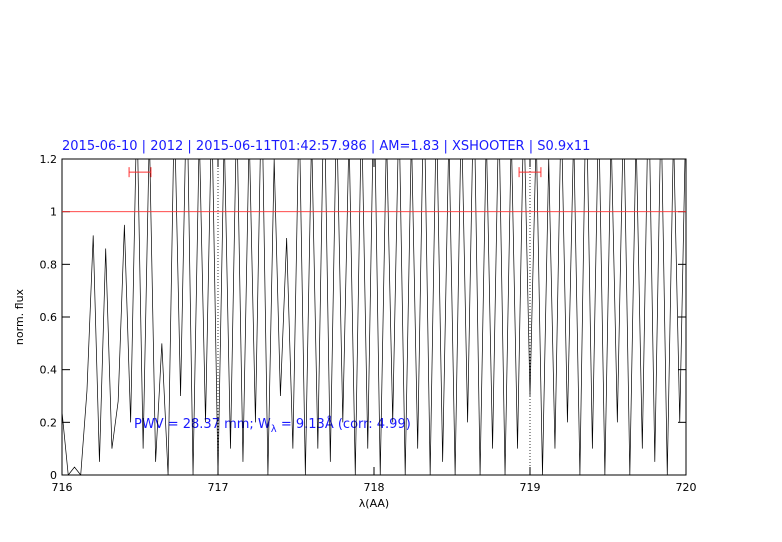  What do you see at coordinates (49, 370) in the screenshot?
I see `y-tick-label: 0.4` at bounding box center [49, 370].